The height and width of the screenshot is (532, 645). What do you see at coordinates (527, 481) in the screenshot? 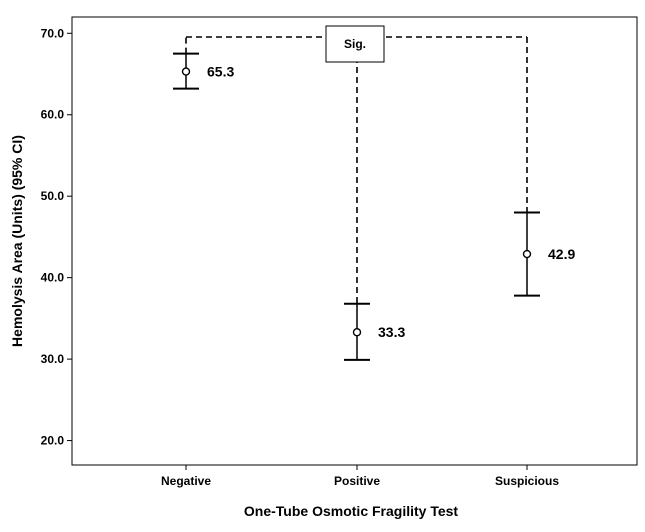
I see `x-tick-label: Suspicious` at bounding box center [527, 481].